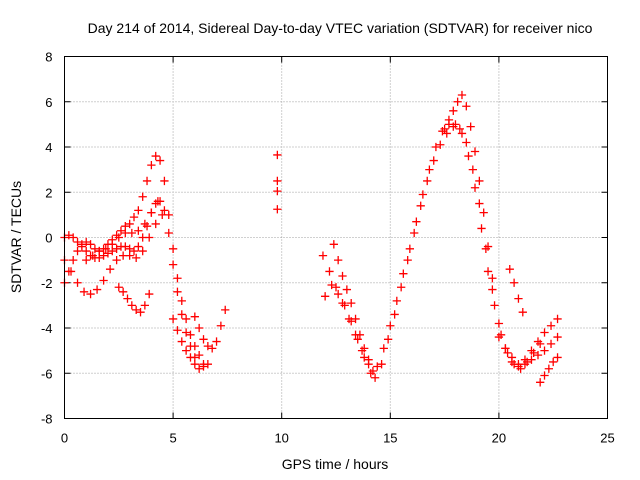 The height and width of the screenshot is (480, 640). I want to click on y-tick-label: 2, so click(48, 192).